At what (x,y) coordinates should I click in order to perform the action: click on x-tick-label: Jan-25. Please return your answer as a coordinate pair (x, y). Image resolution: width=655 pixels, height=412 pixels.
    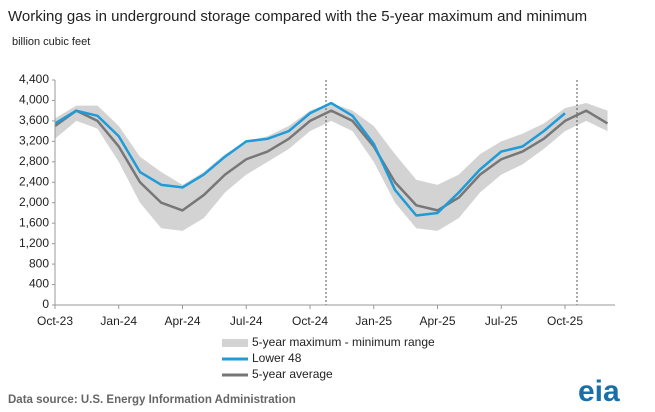
    Looking at the image, I should click on (373, 321).